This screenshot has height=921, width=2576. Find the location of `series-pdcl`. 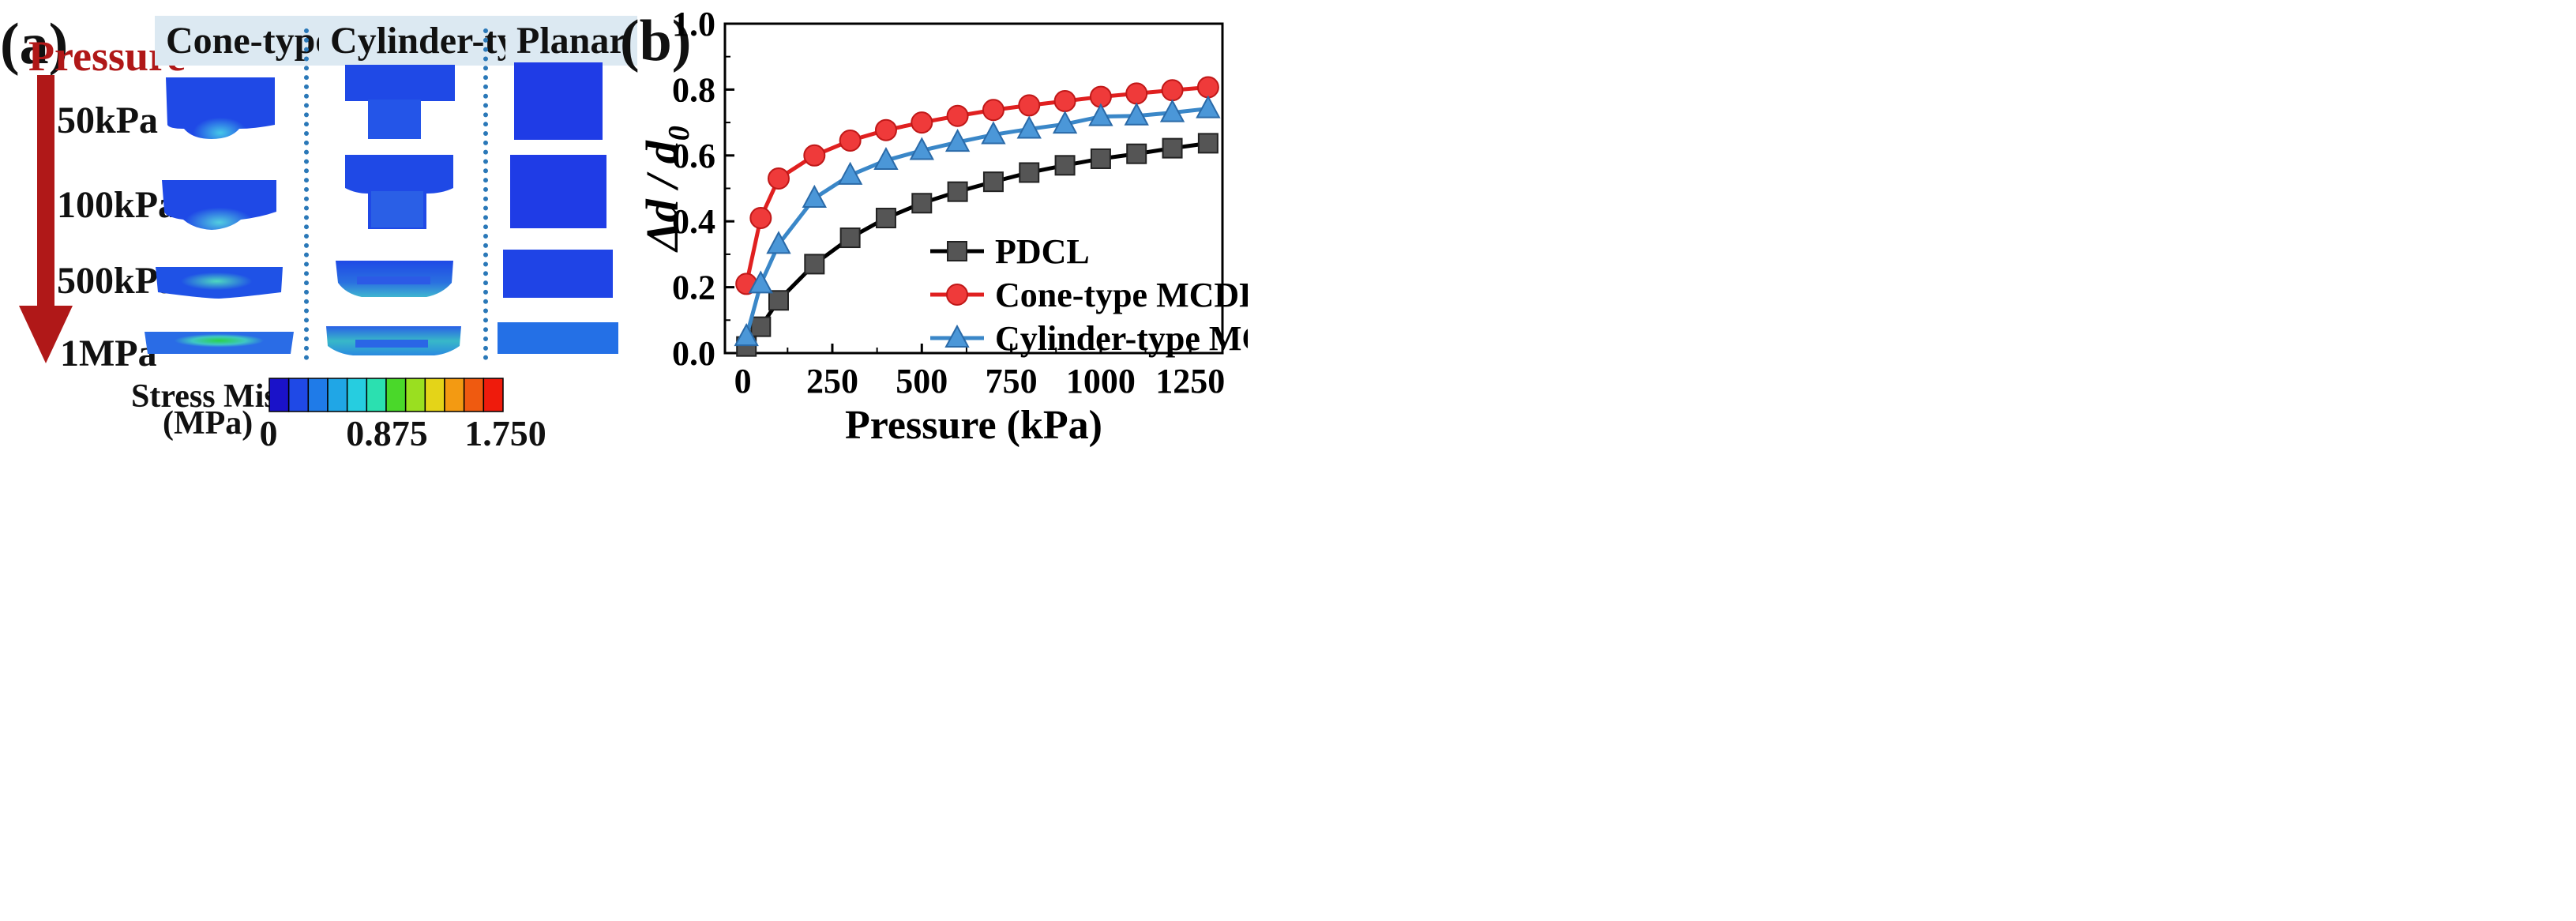

series-pdcl is located at coordinates (977, 245).